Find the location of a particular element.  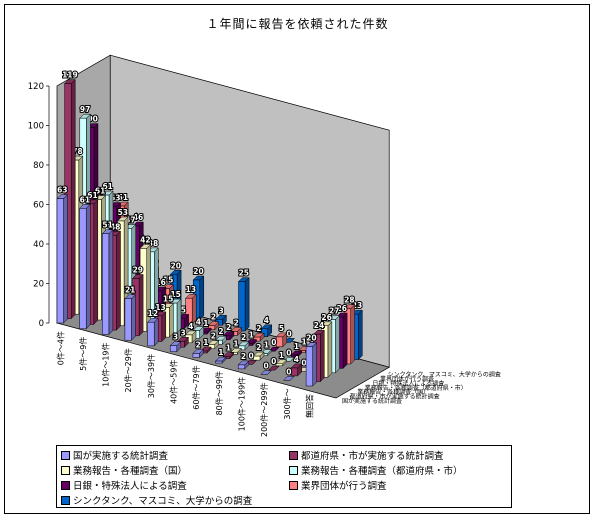

bar-group: 21 is located at coordinates (130, 313).